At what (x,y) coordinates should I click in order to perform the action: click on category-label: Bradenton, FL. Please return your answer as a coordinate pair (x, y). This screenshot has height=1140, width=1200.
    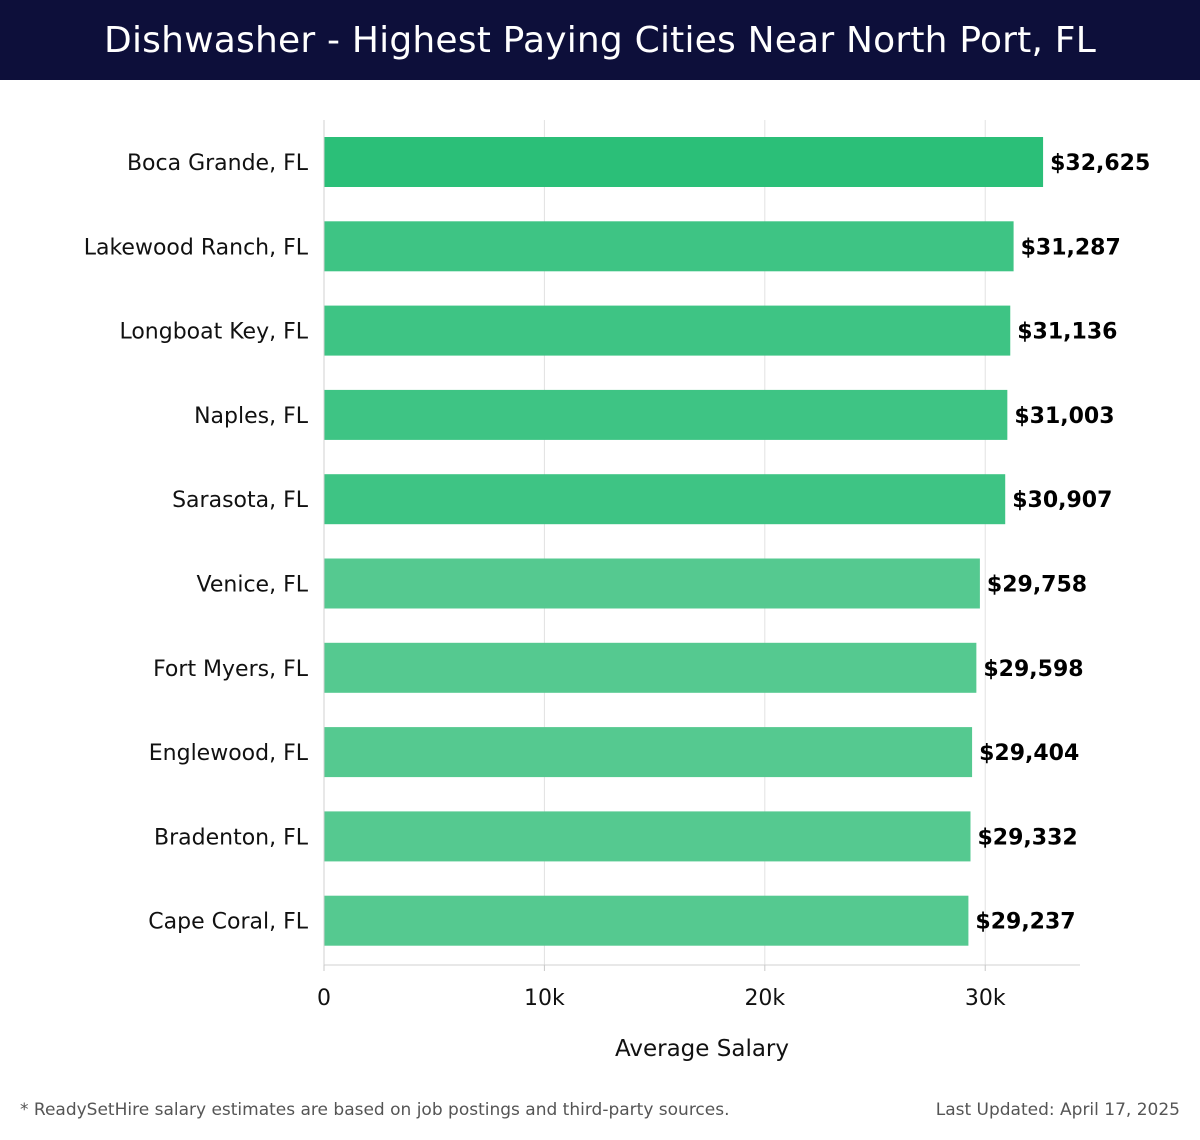
    Looking at the image, I should click on (231, 837).